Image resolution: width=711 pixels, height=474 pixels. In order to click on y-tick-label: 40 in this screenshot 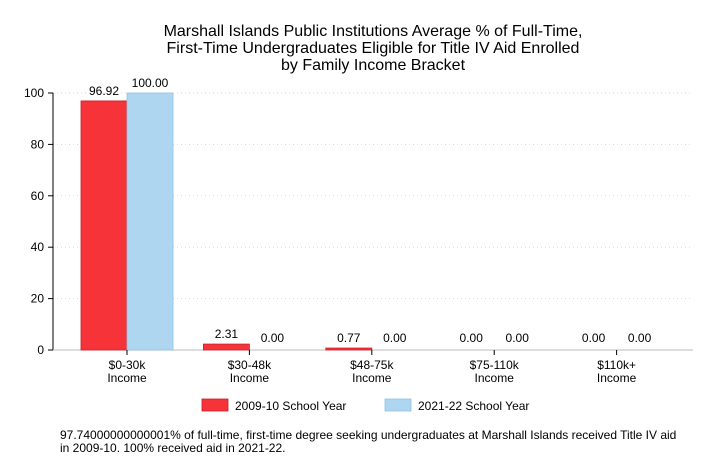, I will do `click(38, 247)`.